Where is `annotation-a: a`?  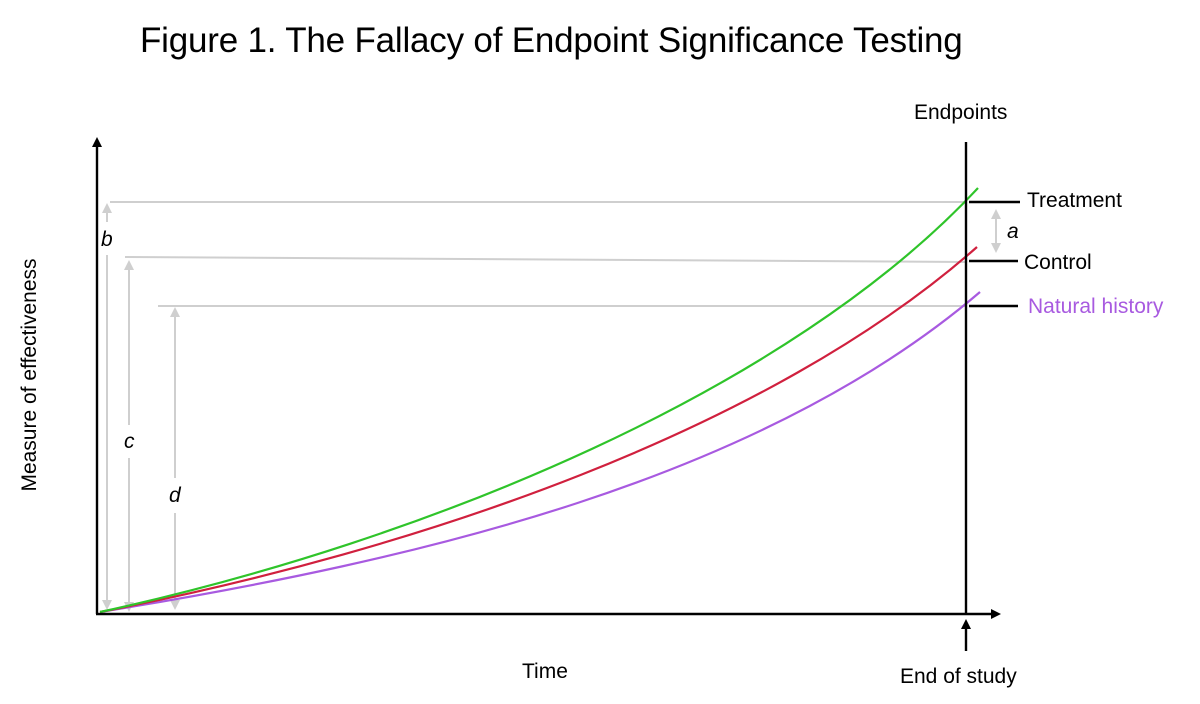 annotation-a: a is located at coordinates (1013, 231).